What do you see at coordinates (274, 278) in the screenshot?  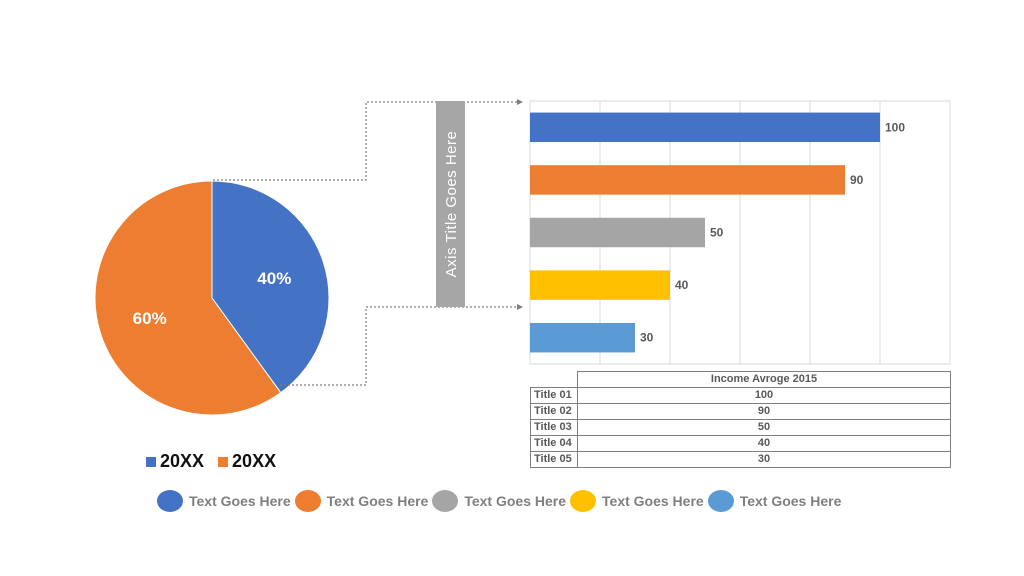 I see `pie-slice-label: 40%` at bounding box center [274, 278].